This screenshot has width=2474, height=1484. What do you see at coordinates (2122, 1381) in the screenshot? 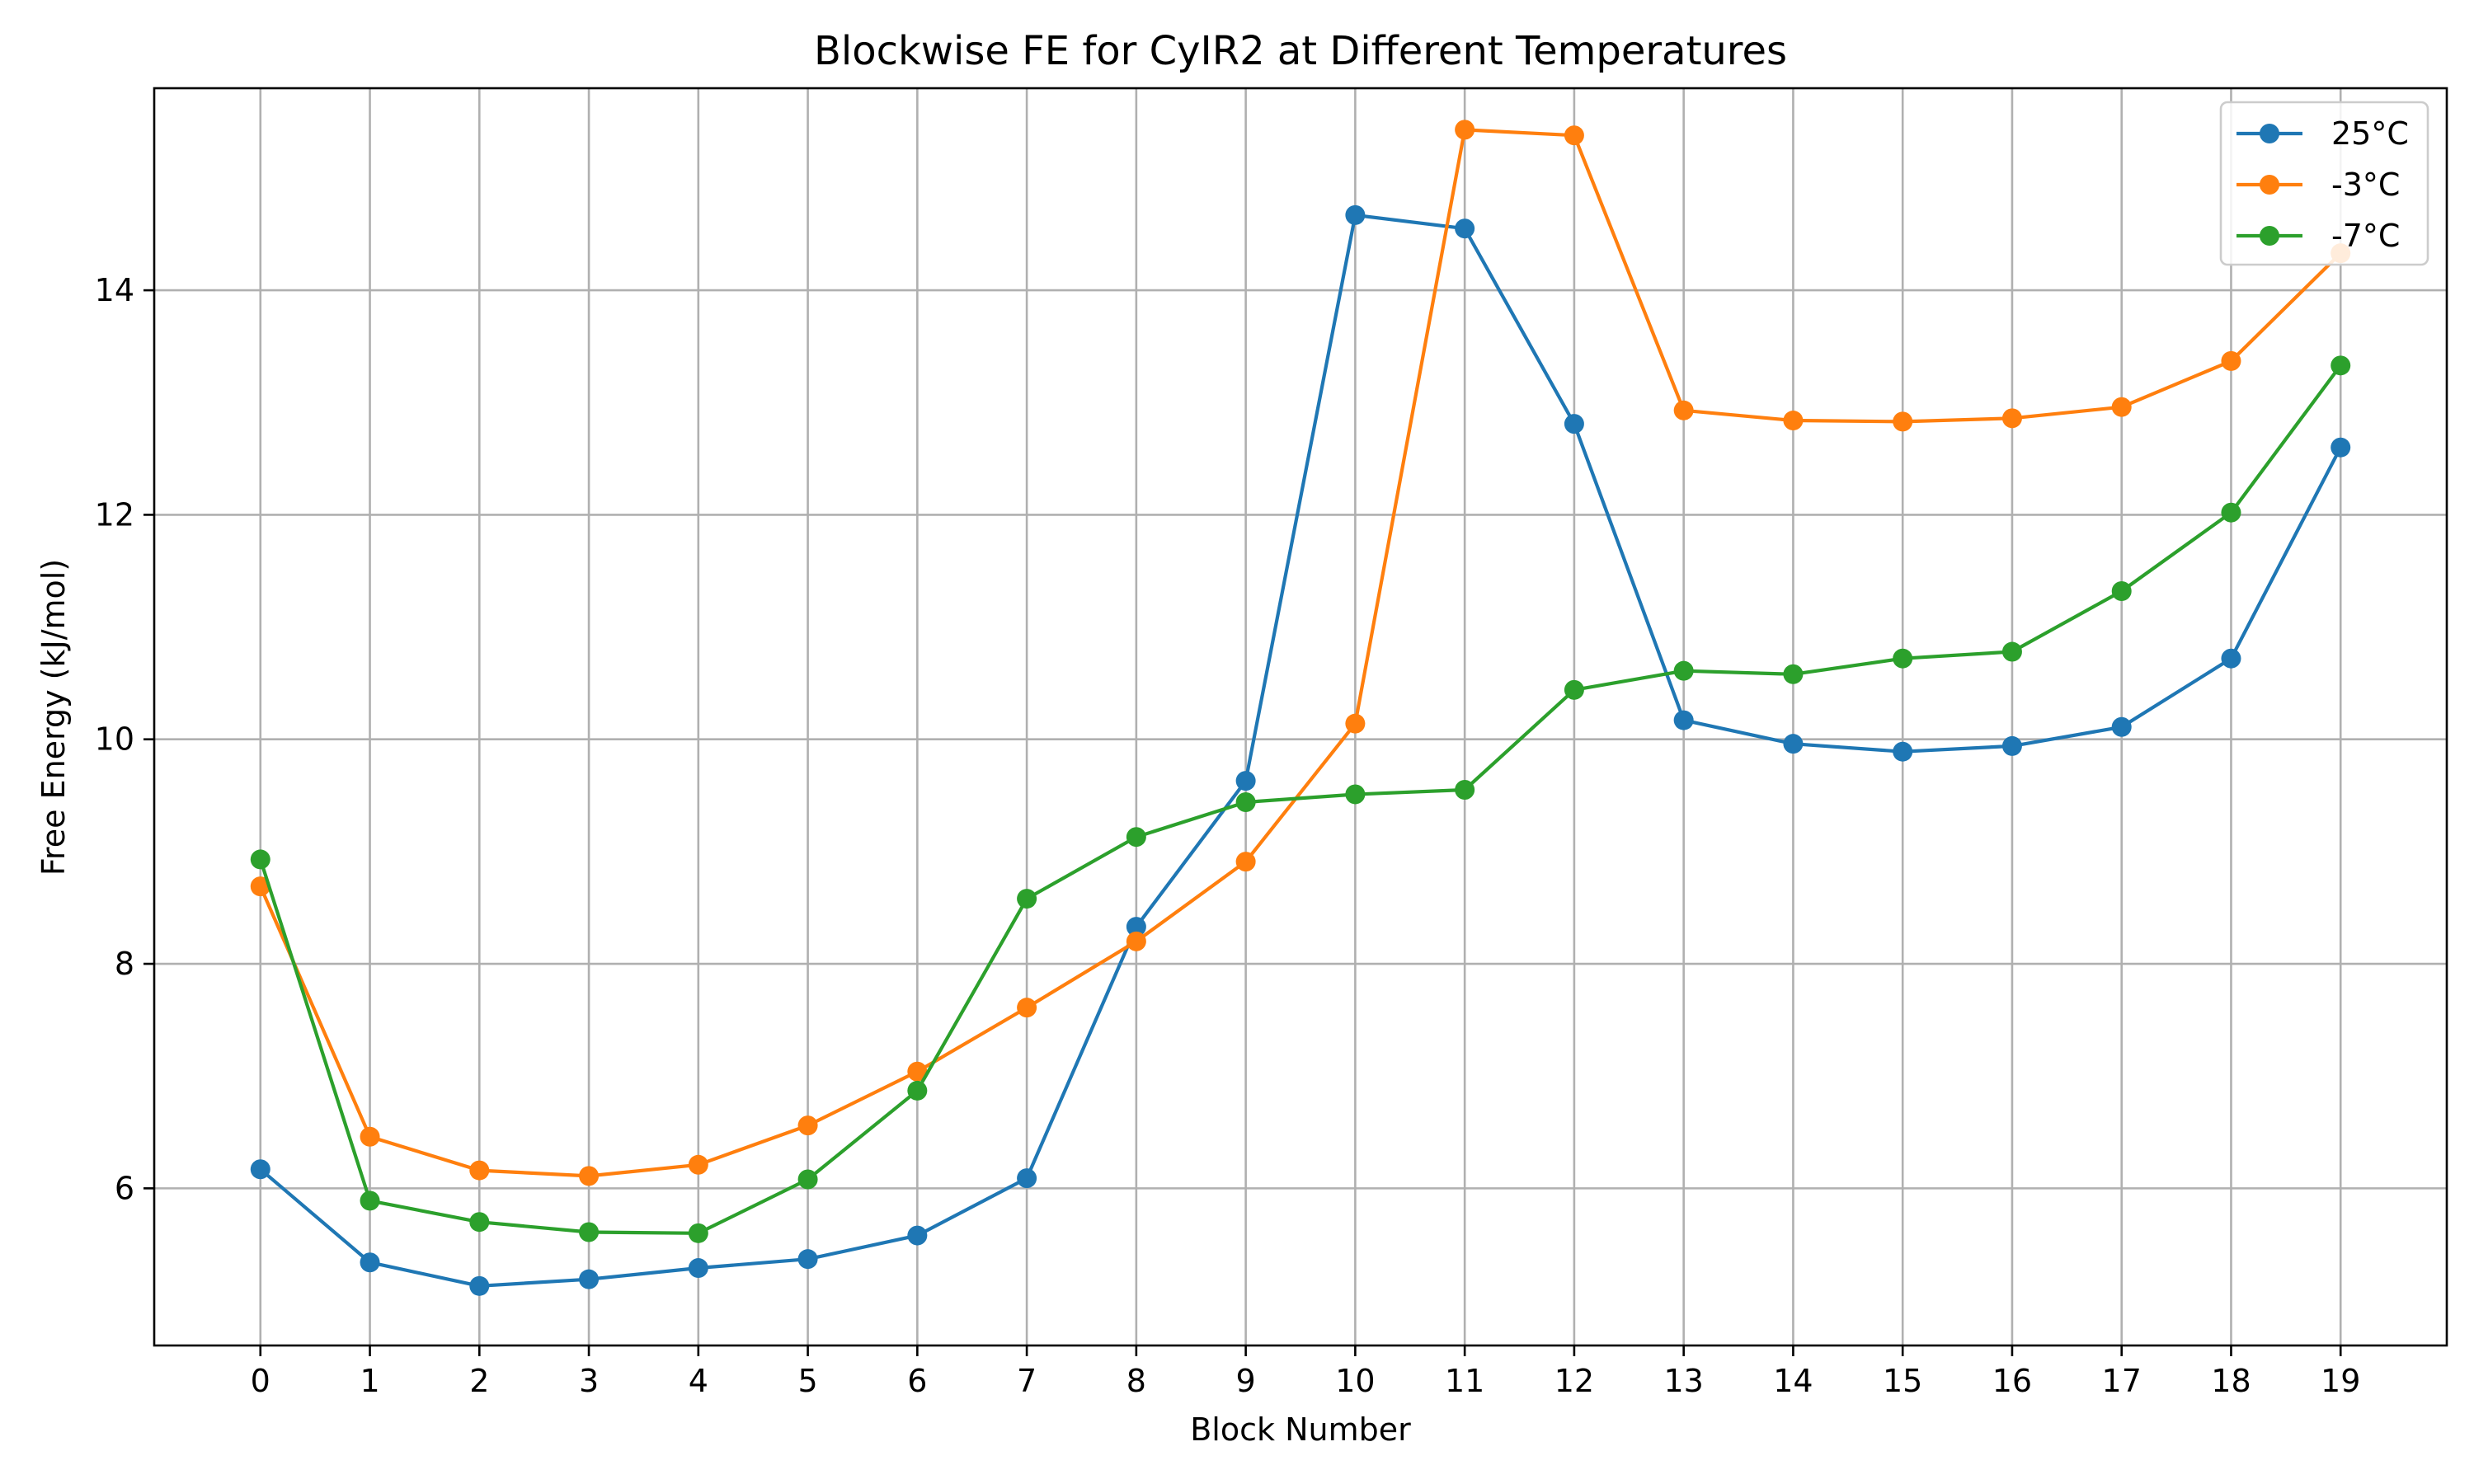
I see `x-tick-label: 17` at bounding box center [2122, 1381].